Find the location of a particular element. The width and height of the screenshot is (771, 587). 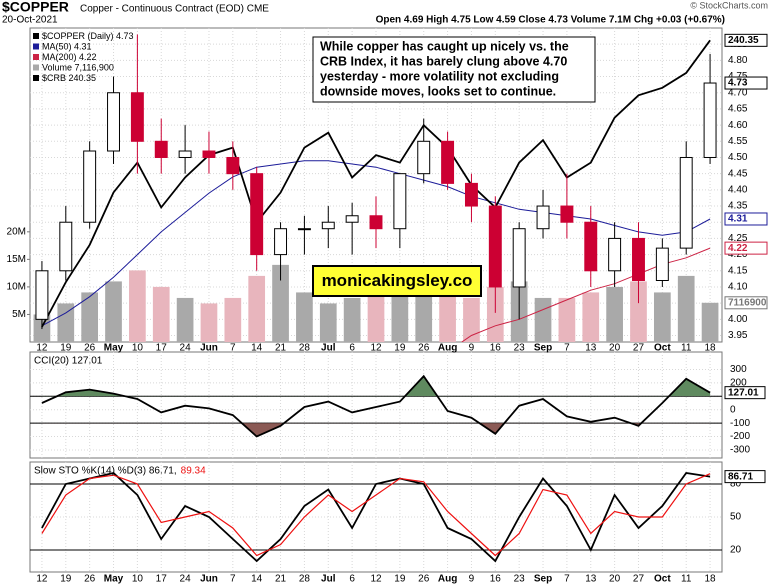

y-tick-label: 300 is located at coordinates (738, 369).